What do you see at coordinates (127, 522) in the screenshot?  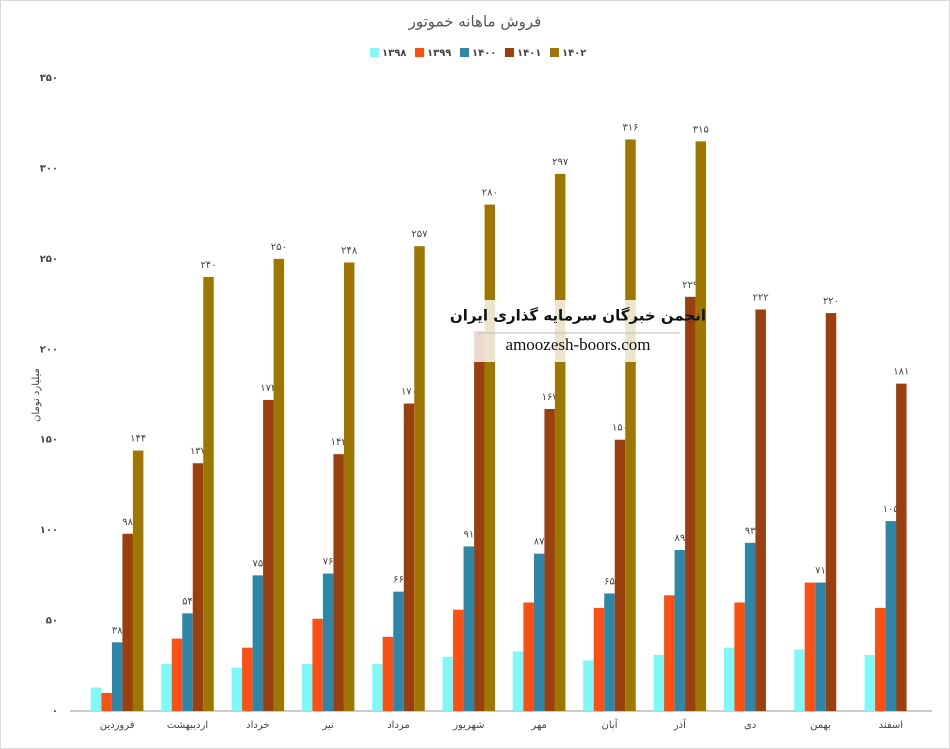 I see `data-label: ۹۸` at bounding box center [127, 522].